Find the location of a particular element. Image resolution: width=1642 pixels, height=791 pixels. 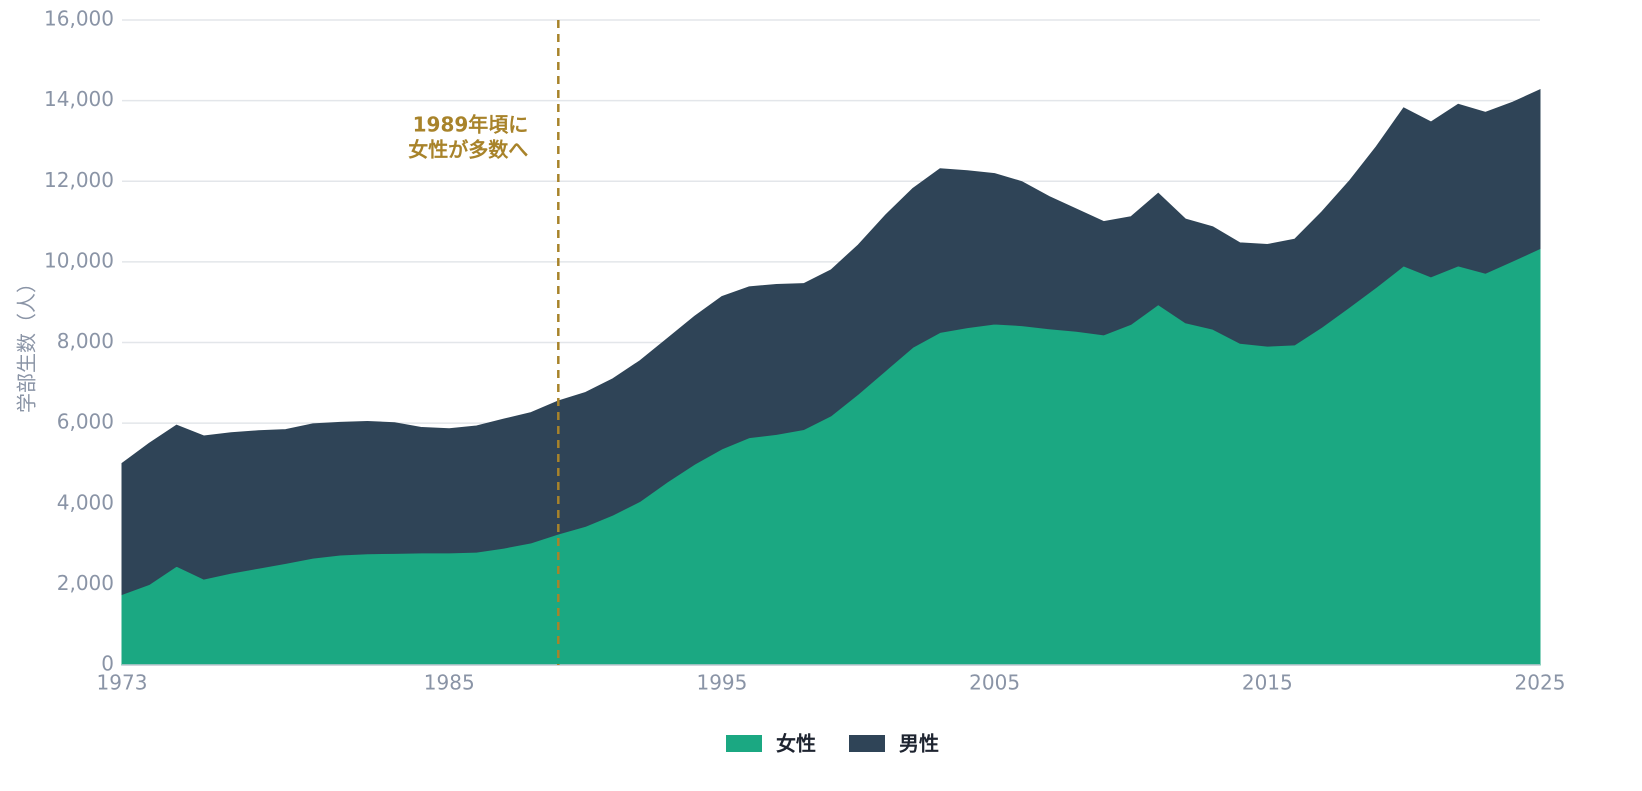

annotation-text: 1989年頃に is located at coordinates (471, 125).